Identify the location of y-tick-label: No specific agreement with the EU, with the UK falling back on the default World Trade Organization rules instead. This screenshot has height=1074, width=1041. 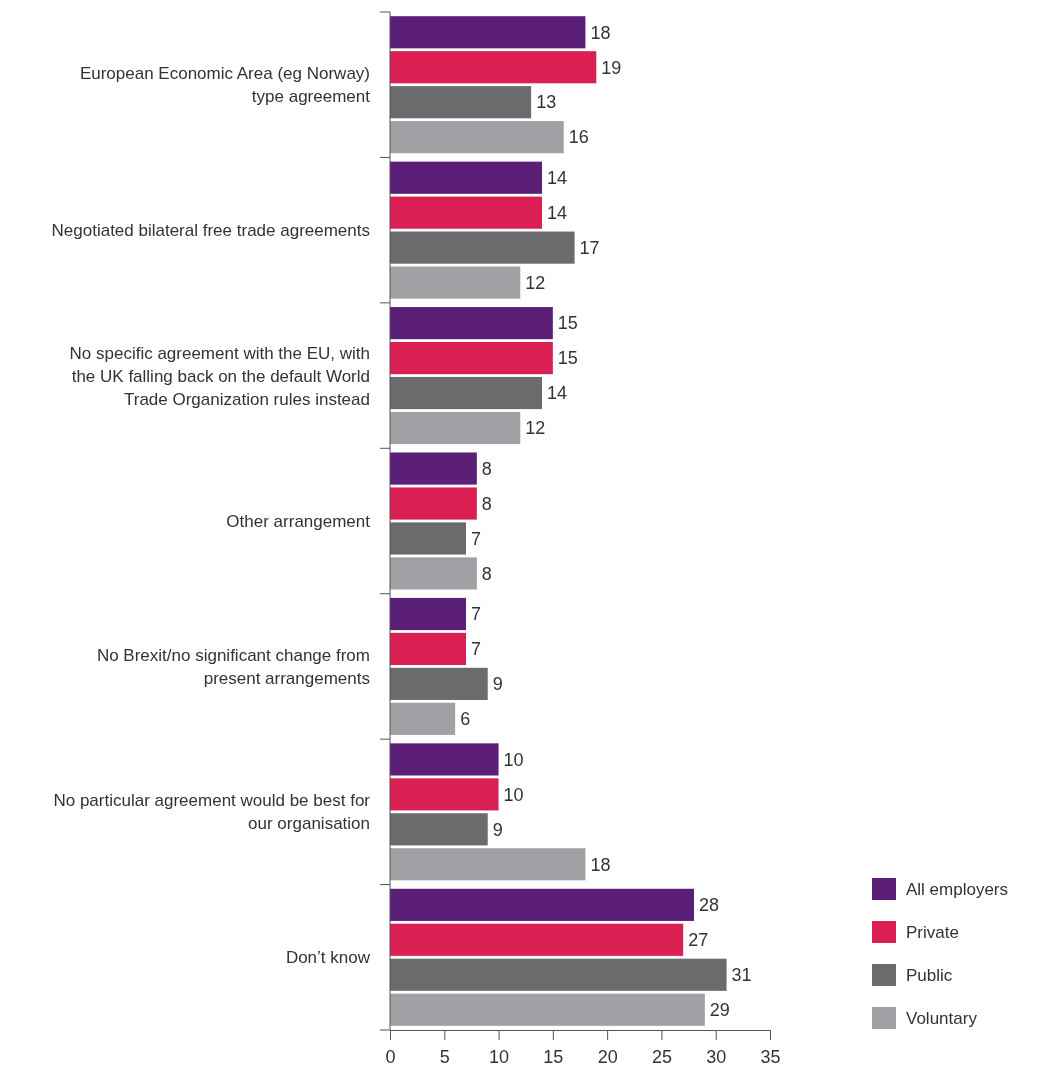
(219, 376).